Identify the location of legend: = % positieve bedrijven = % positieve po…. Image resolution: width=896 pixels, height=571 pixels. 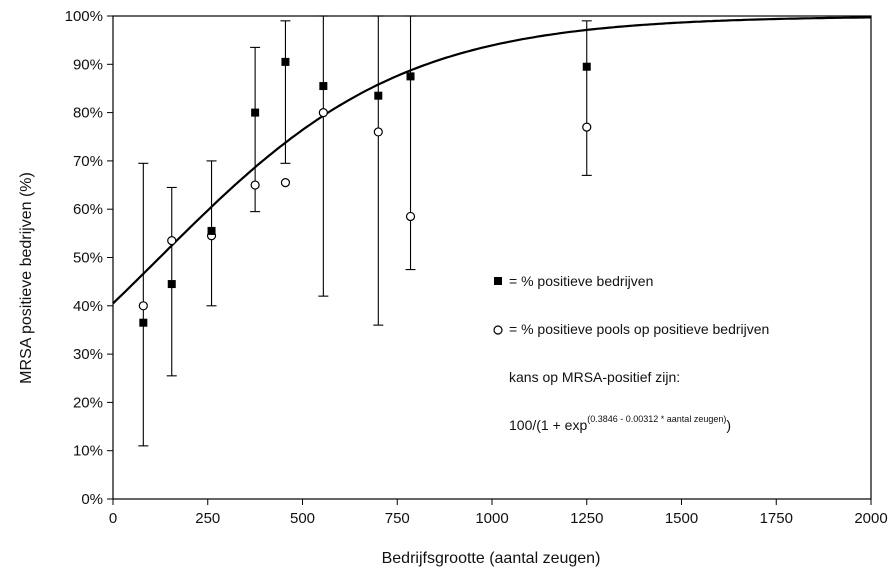
(631, 353).